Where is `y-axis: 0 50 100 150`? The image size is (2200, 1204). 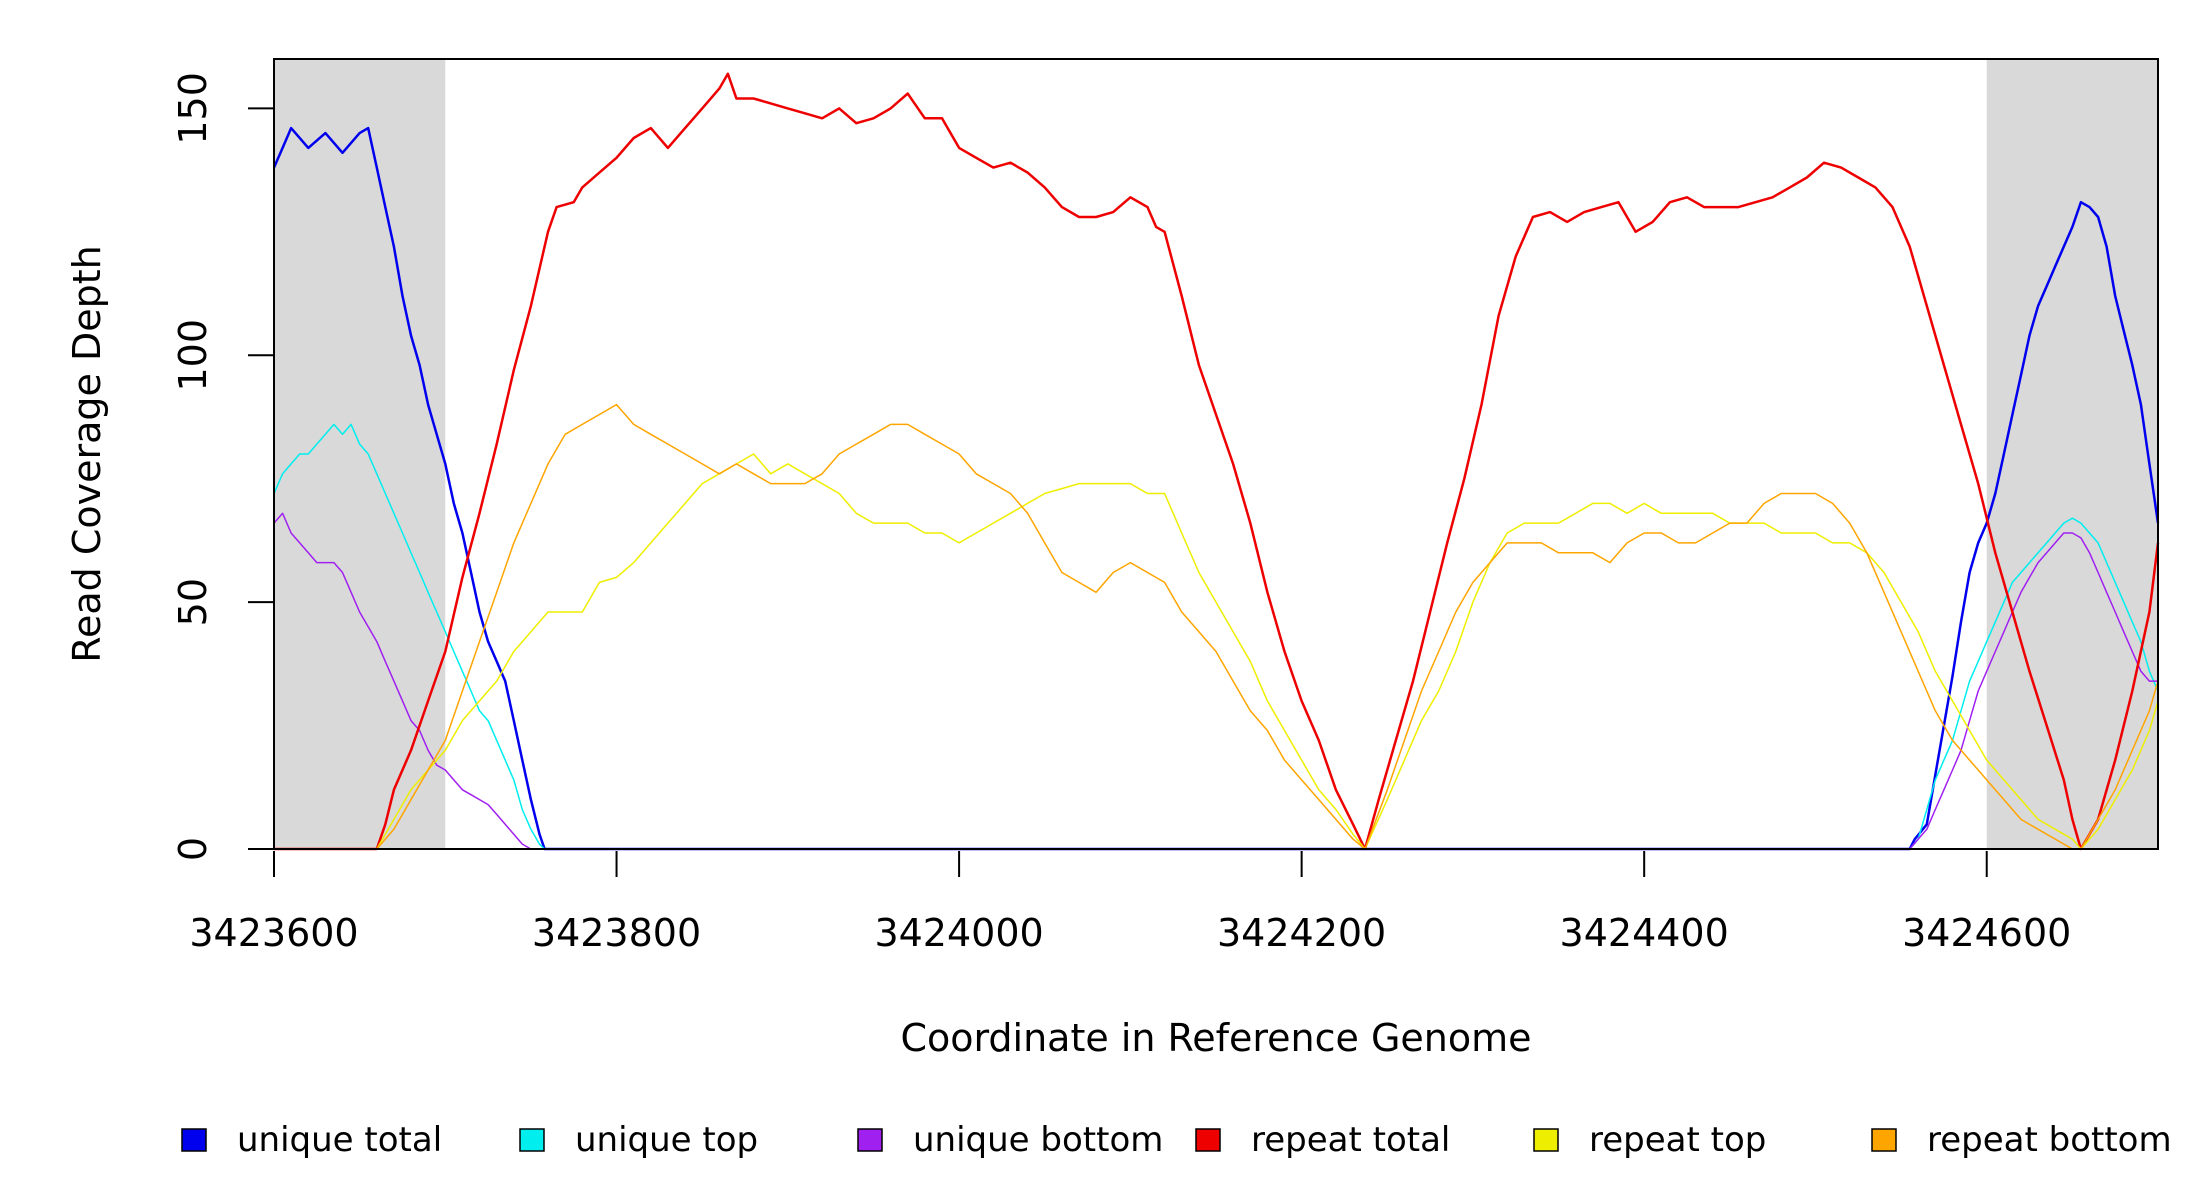
y-axis: 0 50 100 150 is located at coordinates (223, 466).